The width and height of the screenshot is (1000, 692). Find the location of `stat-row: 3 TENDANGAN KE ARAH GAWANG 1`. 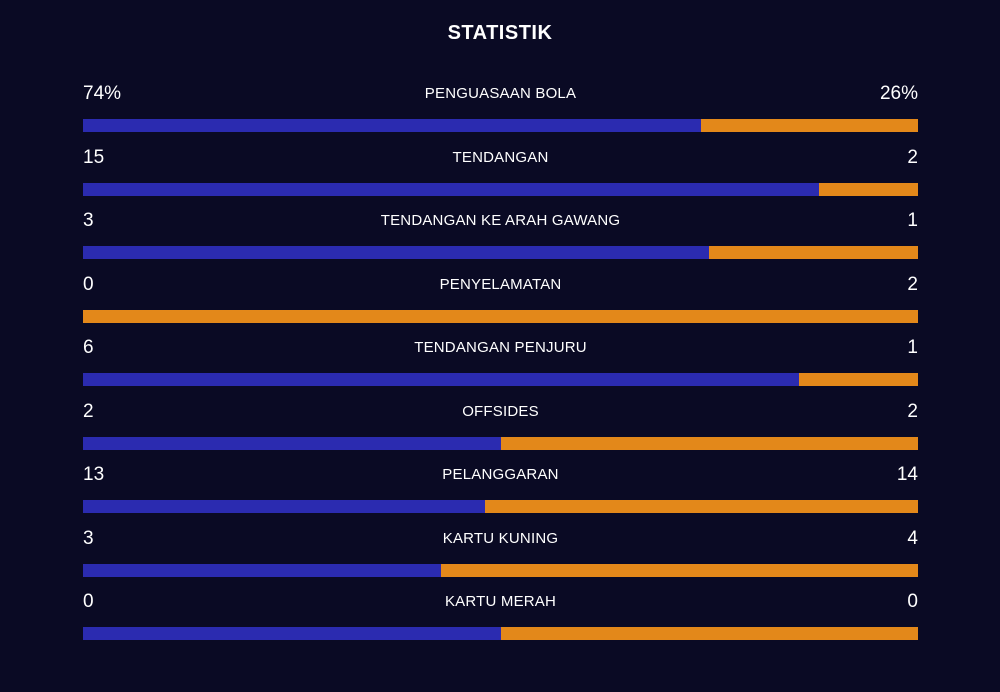

stat-row: 3 TENDANGAN KE ARAH GAWANG 1 is located at coordinates (500, 239).